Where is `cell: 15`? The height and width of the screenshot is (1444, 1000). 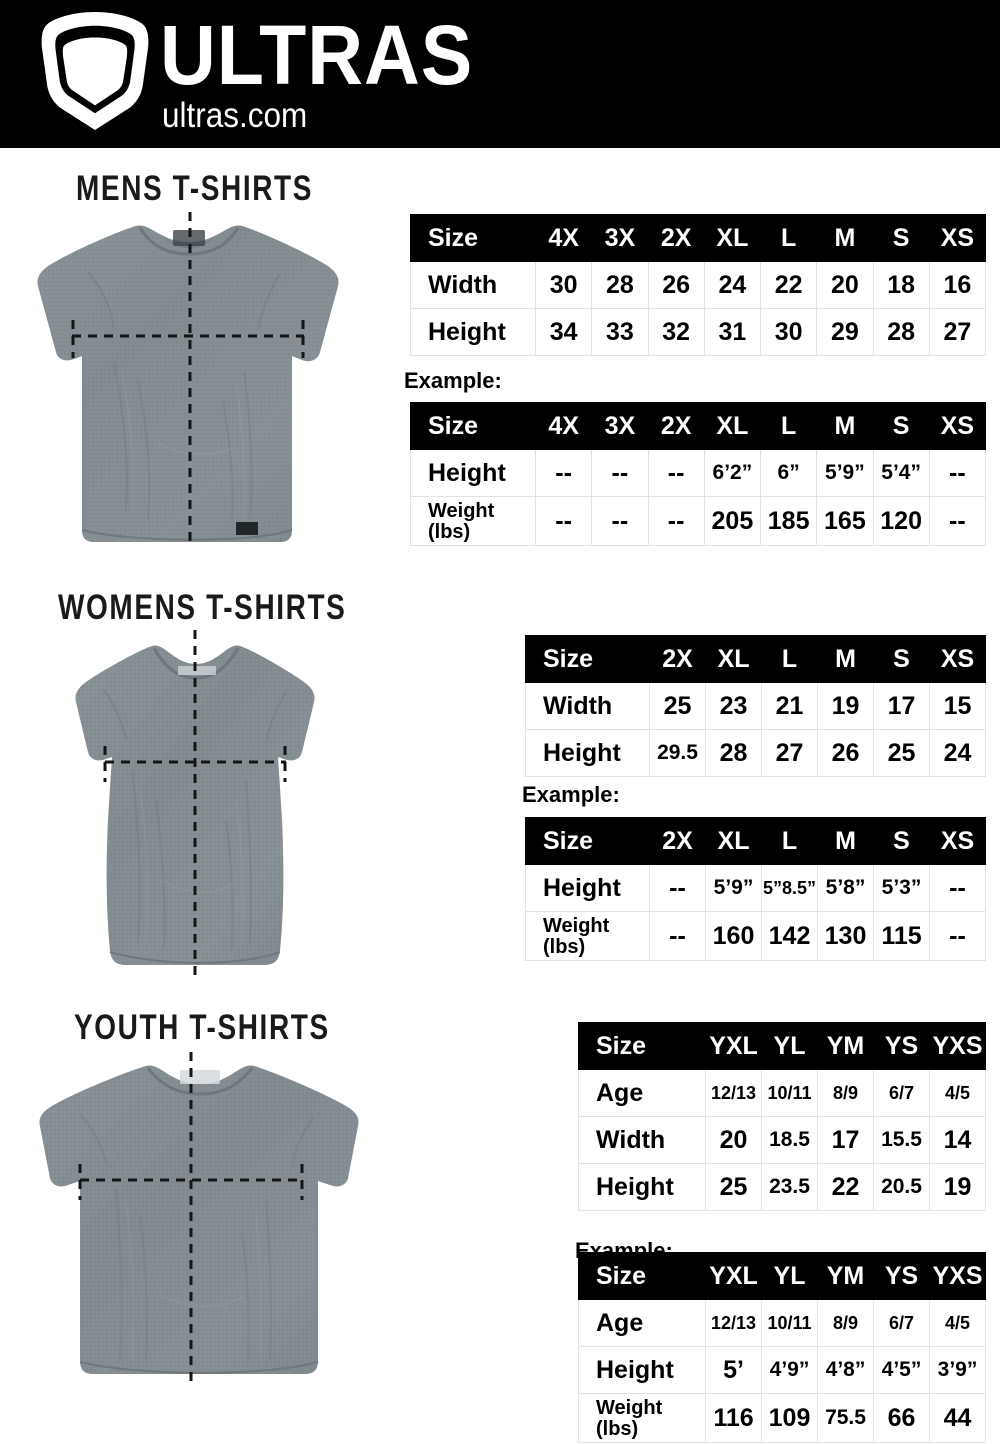
cell: 15 is located at coordinates (957, 706).